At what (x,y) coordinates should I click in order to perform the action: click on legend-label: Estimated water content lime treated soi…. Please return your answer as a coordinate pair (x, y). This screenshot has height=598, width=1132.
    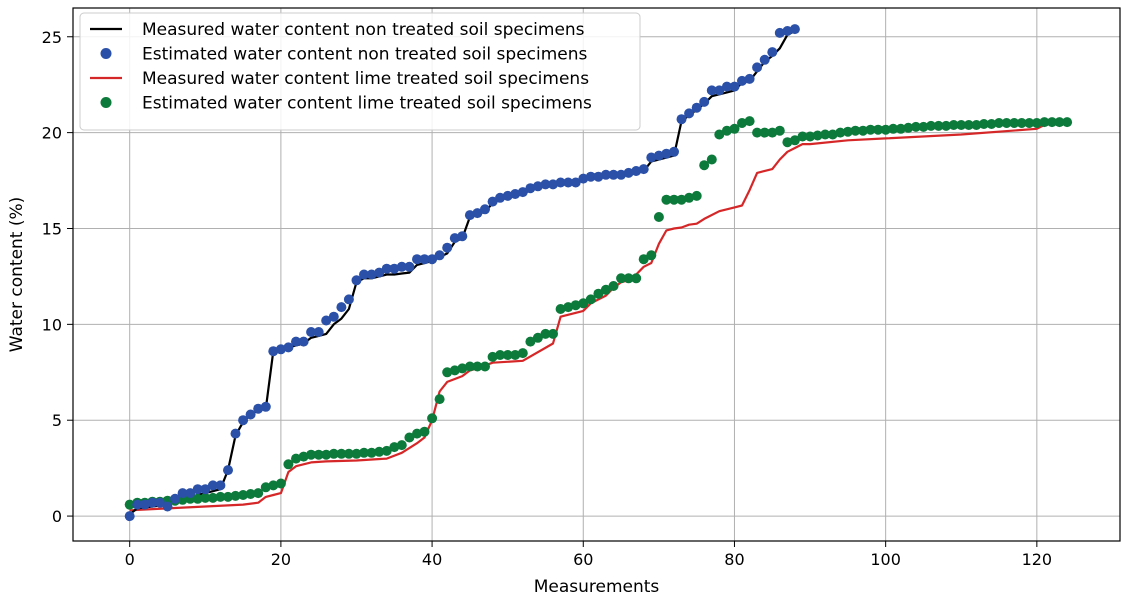
    Looking at the image, I should click on (367, 104).